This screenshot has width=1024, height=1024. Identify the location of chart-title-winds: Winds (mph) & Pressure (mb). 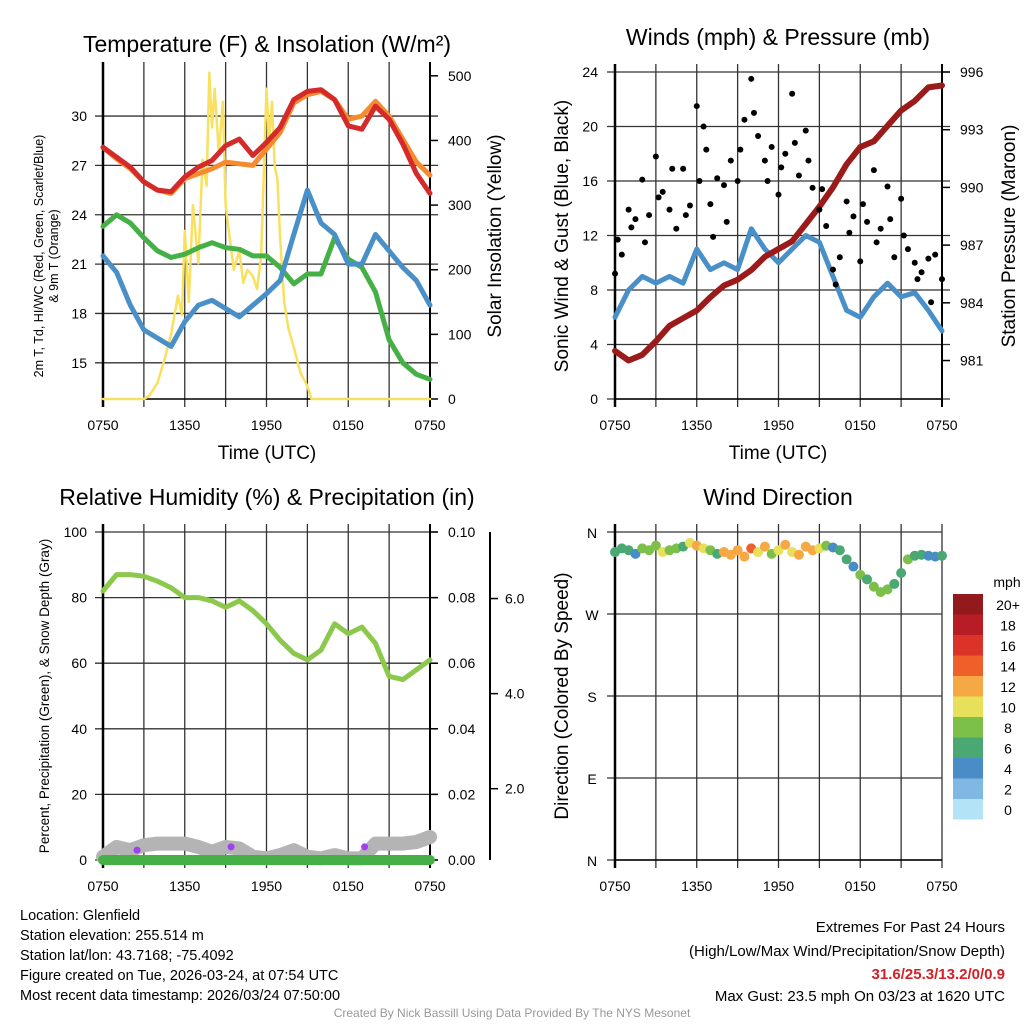
(778, 37).